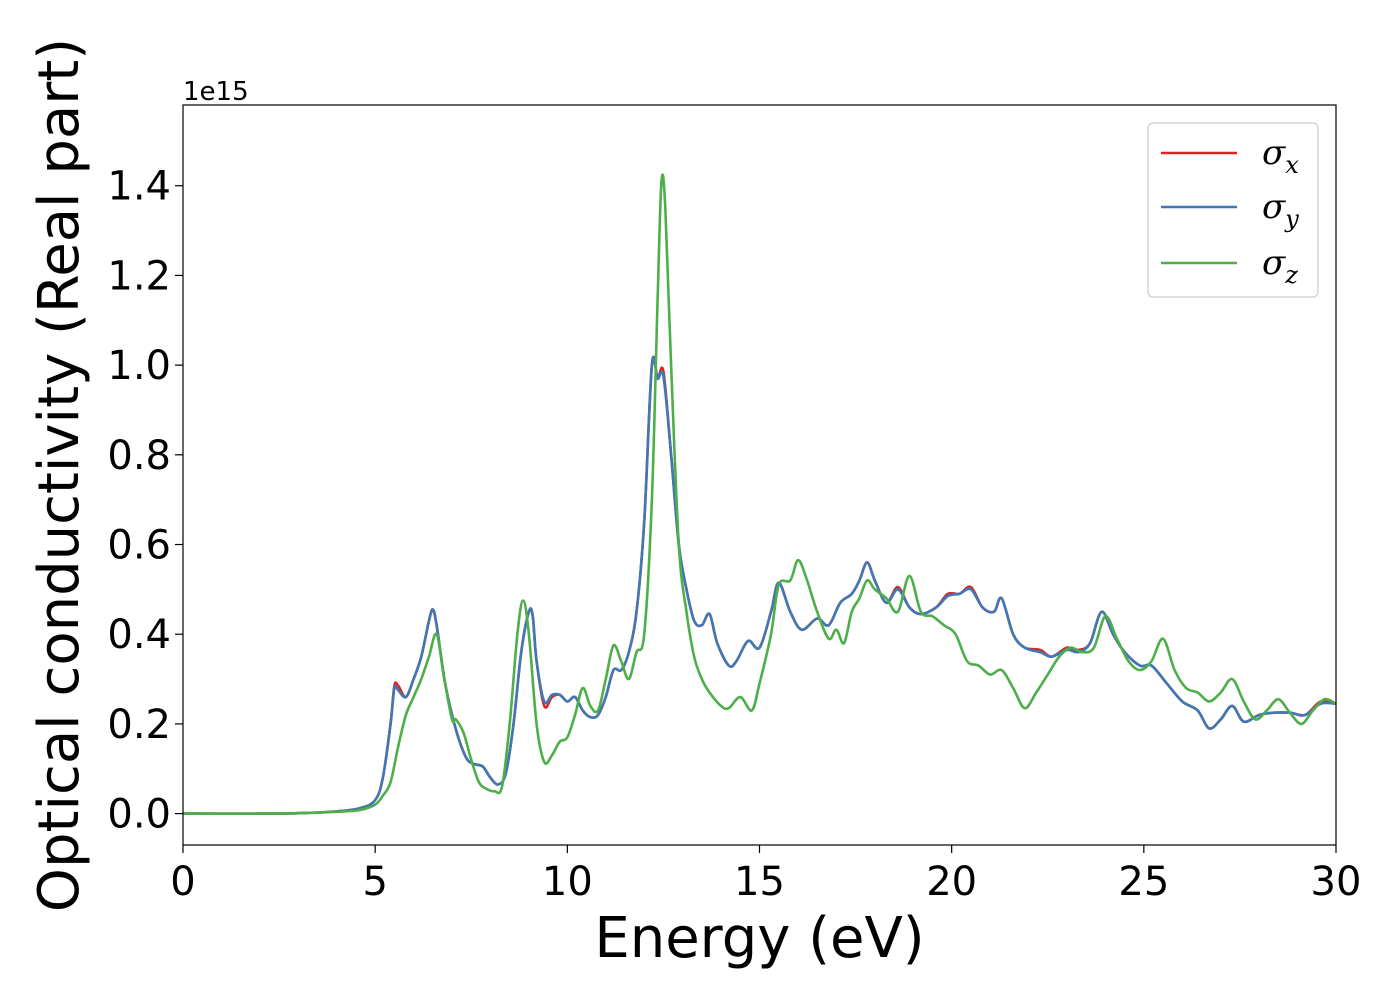  Describe the element at coordinates (216, 92) in the screenshot. I see `y-offset-label: 1e15` at that location.